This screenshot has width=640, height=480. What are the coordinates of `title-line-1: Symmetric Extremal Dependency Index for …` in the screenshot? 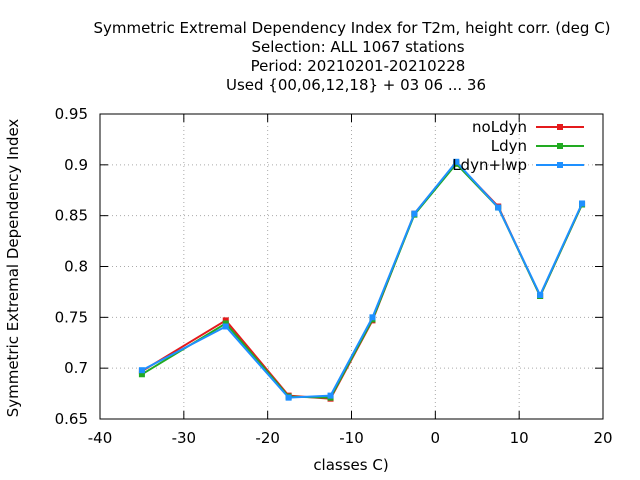 It's located at (351, 28).